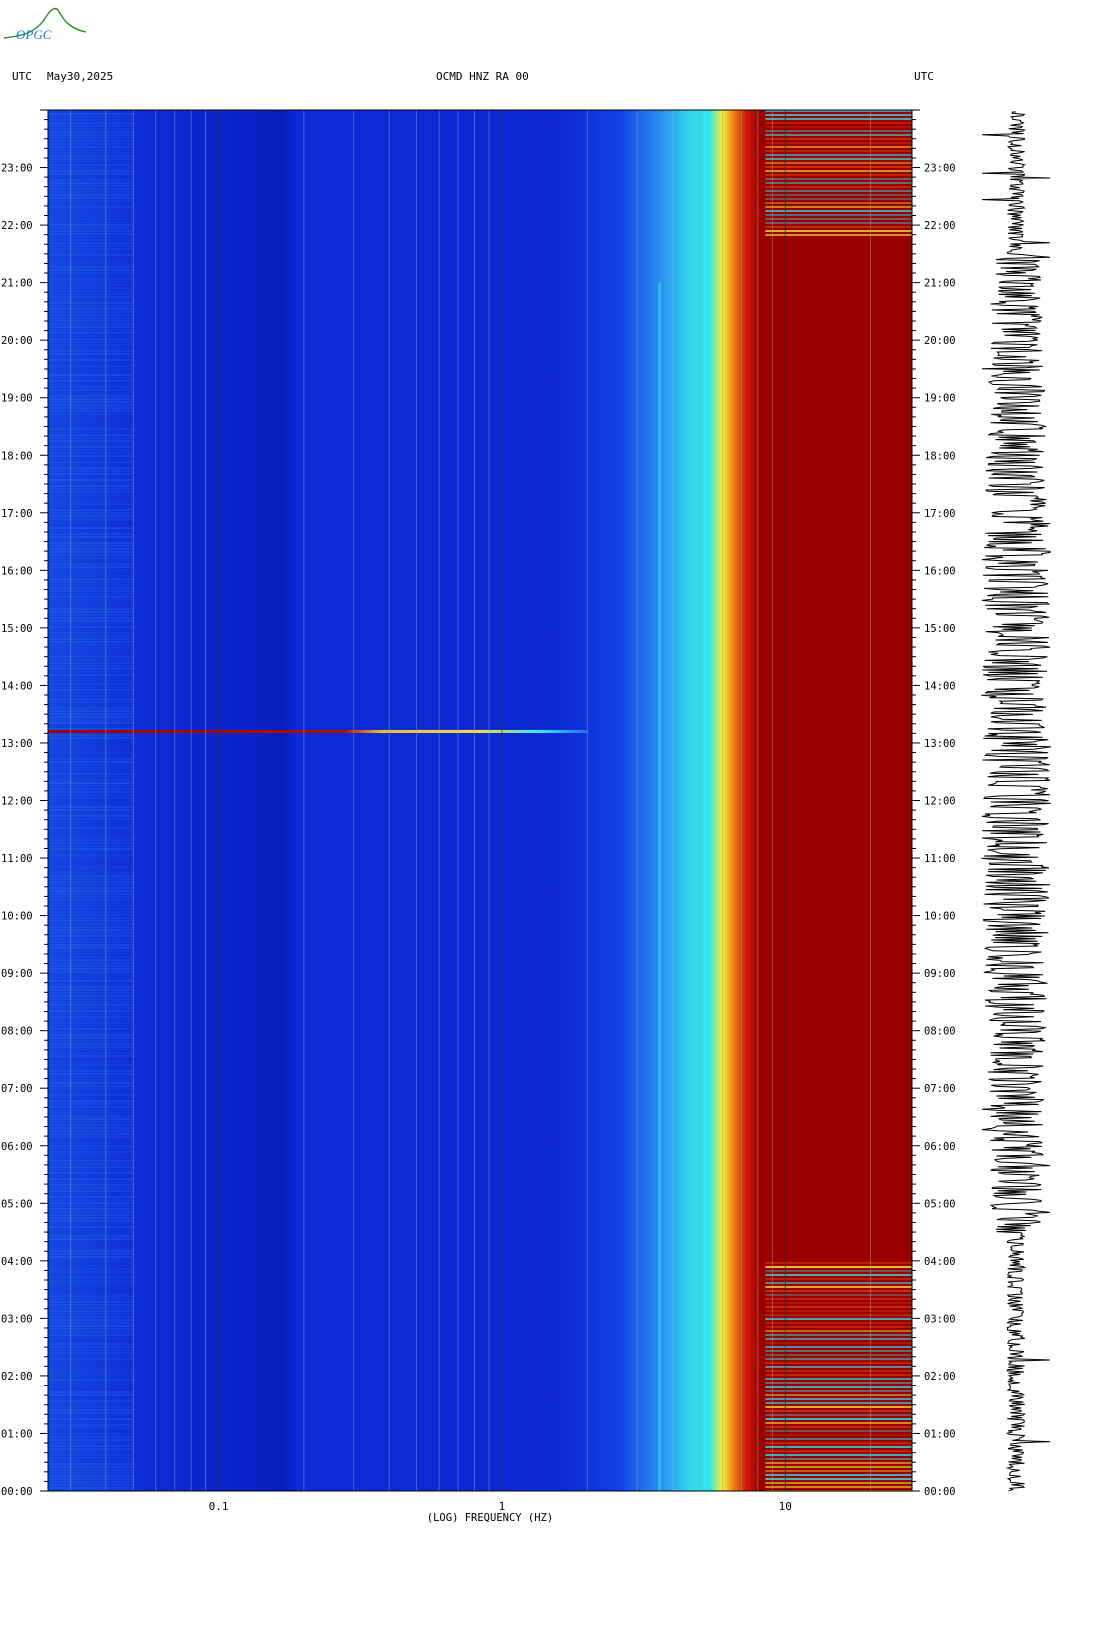 This screenshot has width=1102, height=1634. Describe the element at coordinates (17, 974) in the screenshot. I see `y-tick-label-left: 09:00` at that location.